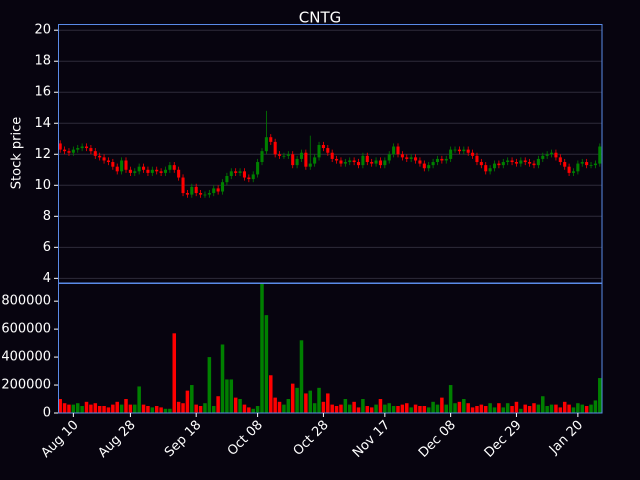  I want to click on y-tick-label: 18, so click(42, 61).